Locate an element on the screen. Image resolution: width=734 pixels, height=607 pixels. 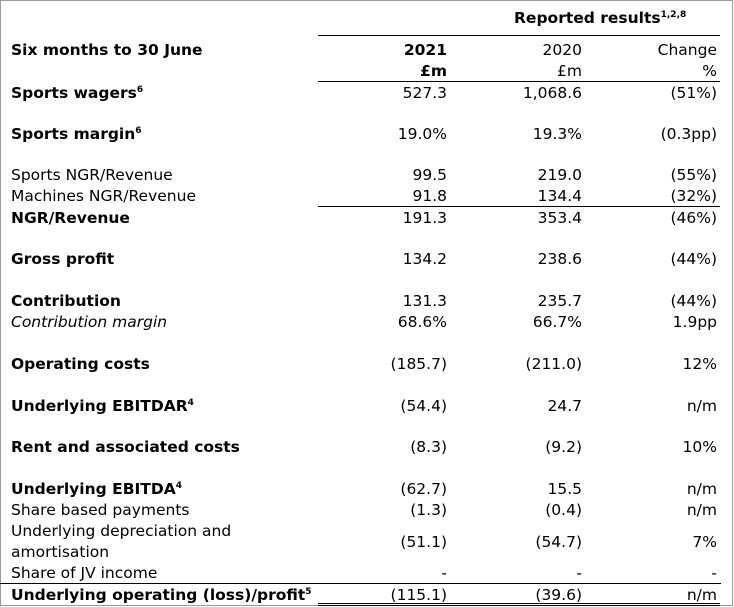
cell-change: 1.9pp is located at coordinates (694, 322).